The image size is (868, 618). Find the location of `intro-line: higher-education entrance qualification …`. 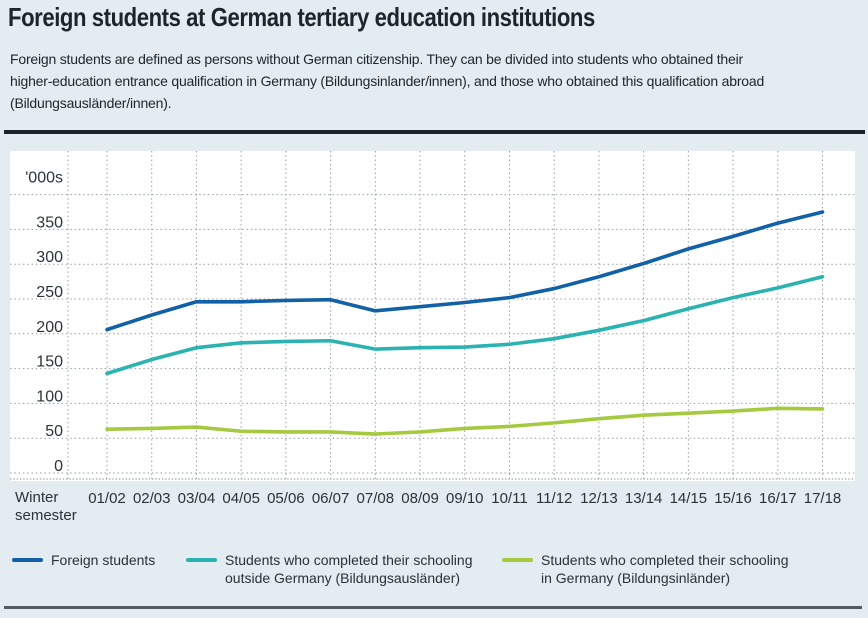

intro-line: higher-education entrance qualification … is located at coordinates (387, 81).